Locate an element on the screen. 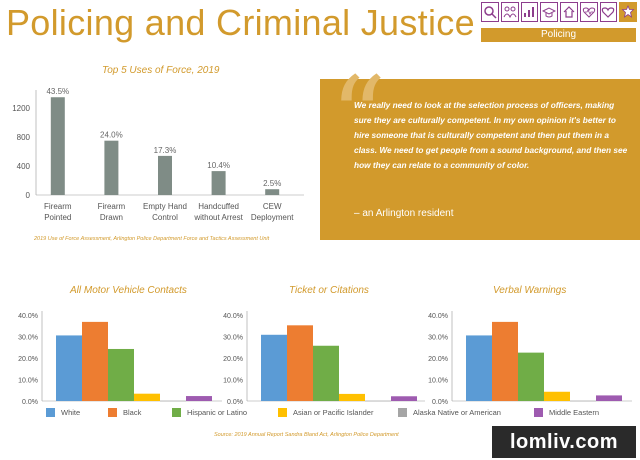 The height and width of the screenshot is (460, 640). y-tick-label: 1200 is located at coordinates (21, 108).